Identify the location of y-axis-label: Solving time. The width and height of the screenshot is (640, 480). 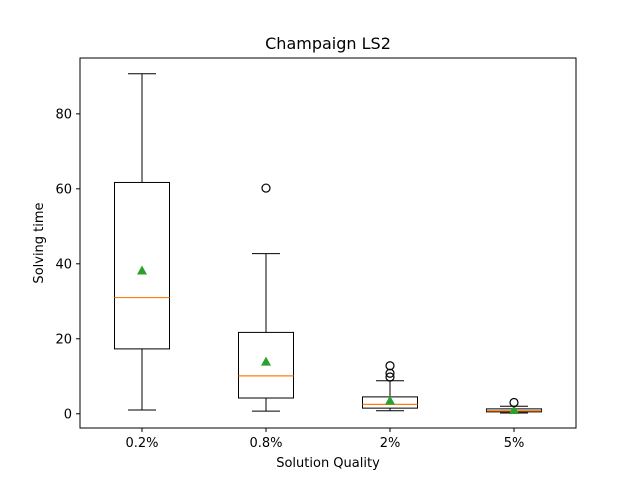
(39, 242).